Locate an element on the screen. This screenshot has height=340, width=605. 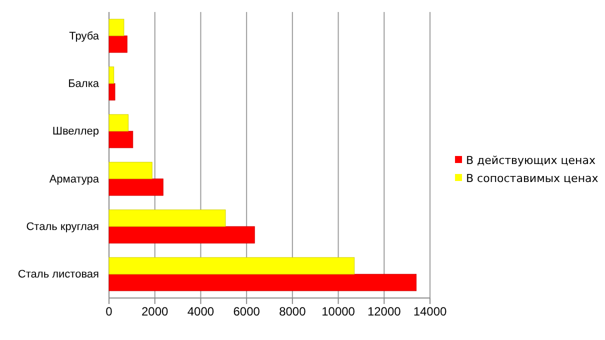
x-tick-label: 0 is located at coordinates (109, 311).